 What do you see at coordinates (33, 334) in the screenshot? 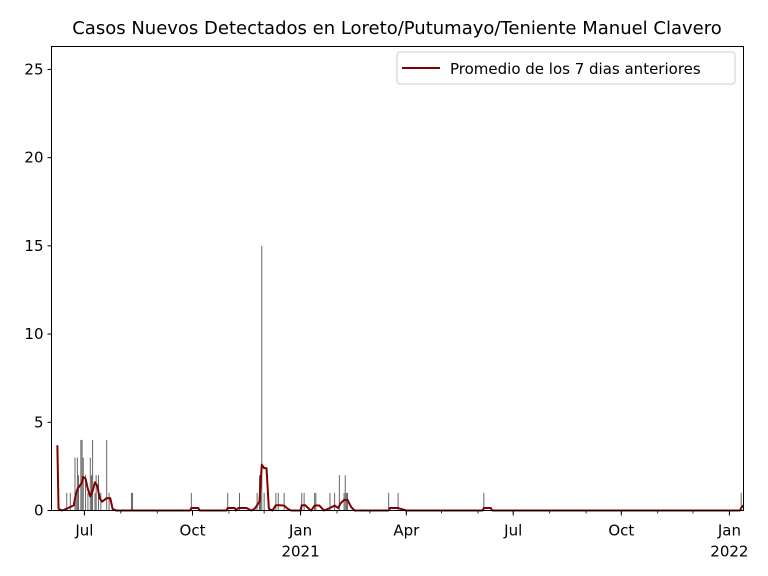
I see `y-tick-label: 10` at bounding box center [33, 334].